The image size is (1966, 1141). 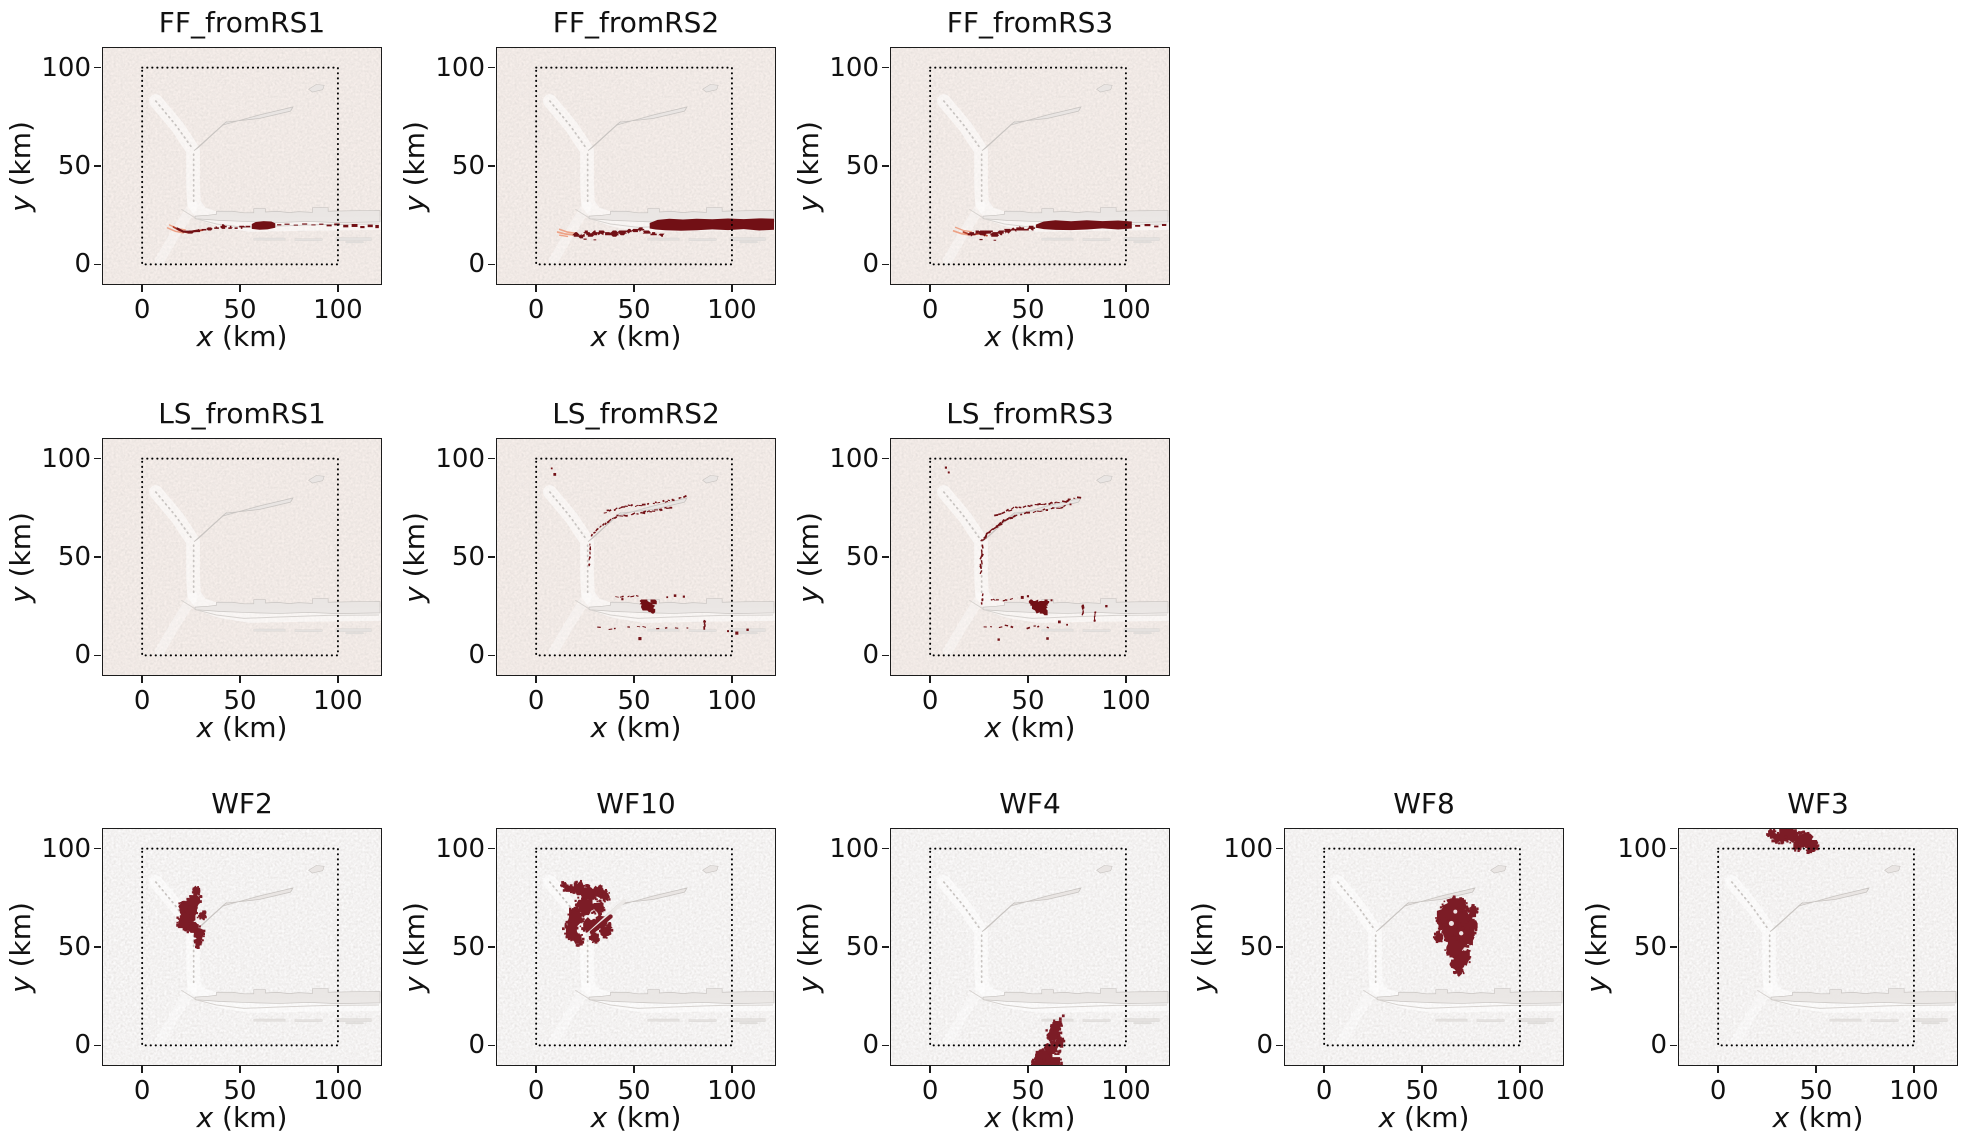 What do you see at coordinates (636, 413) in the screenshot?
I see `subplot-title: LS_fromRS2` at bounding box center [636, 413].